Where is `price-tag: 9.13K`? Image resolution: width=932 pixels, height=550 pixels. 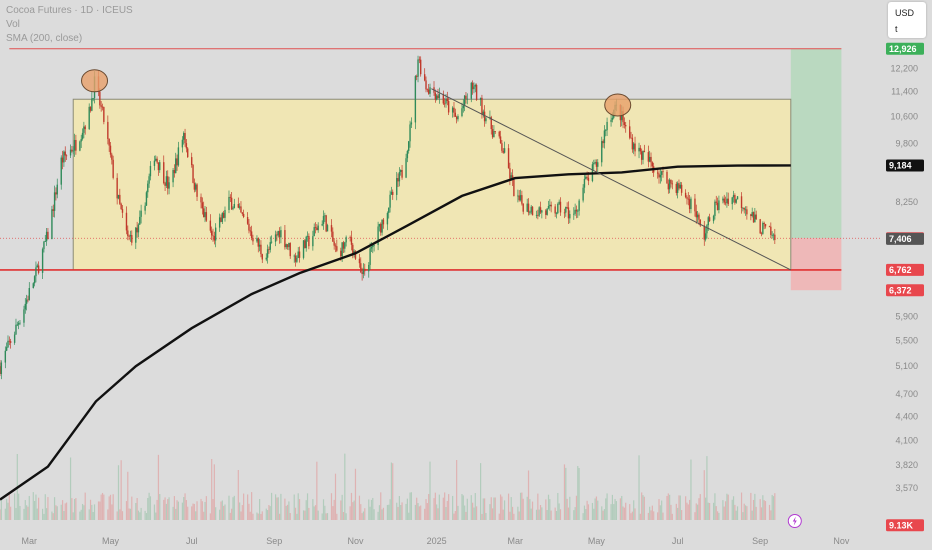 price-tag: 9.13K is located at coordinates (905, 525).